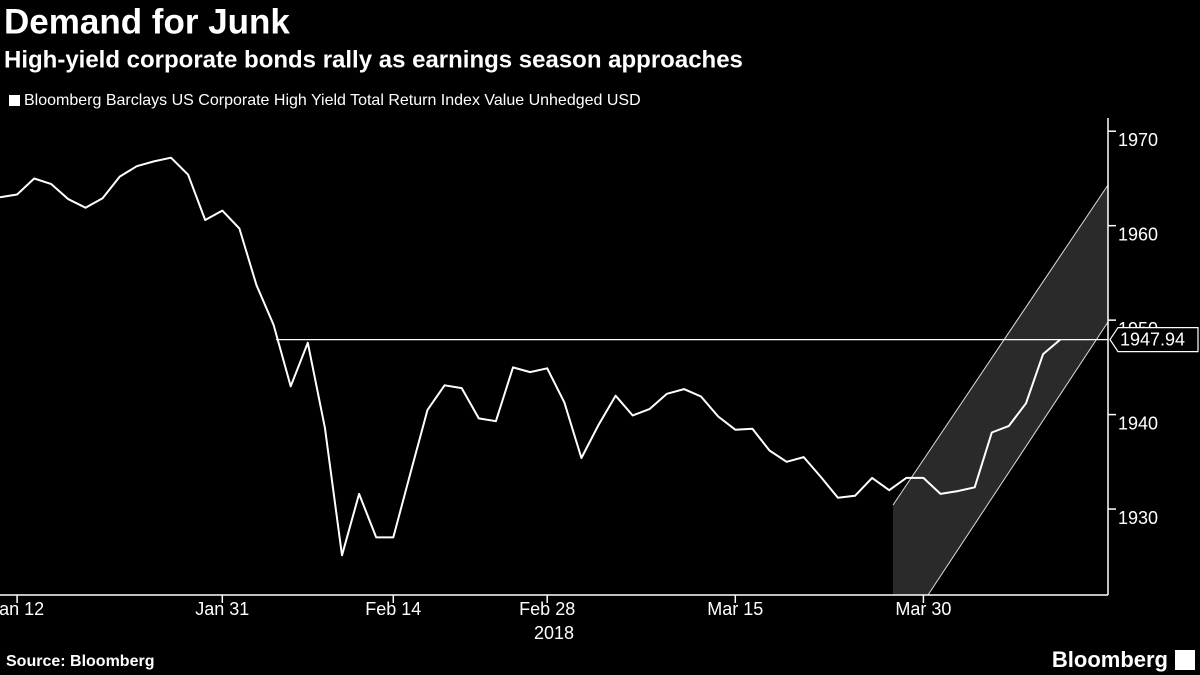 The width and height of the screenshot is (1200, 675). I want to click on x-tick-label: Feb 14, so click(393, 609).